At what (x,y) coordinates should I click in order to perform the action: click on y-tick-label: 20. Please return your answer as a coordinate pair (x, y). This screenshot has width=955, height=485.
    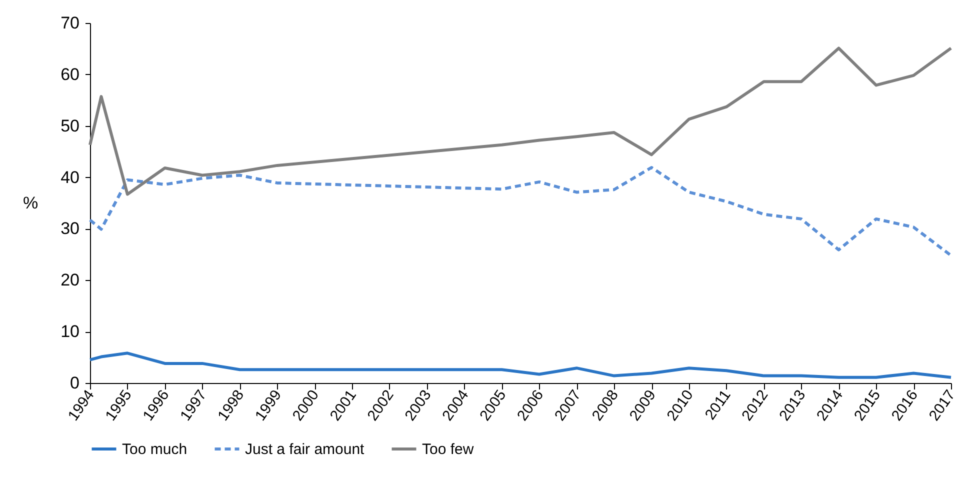
    Looking at the image, I should click on (70, 280).